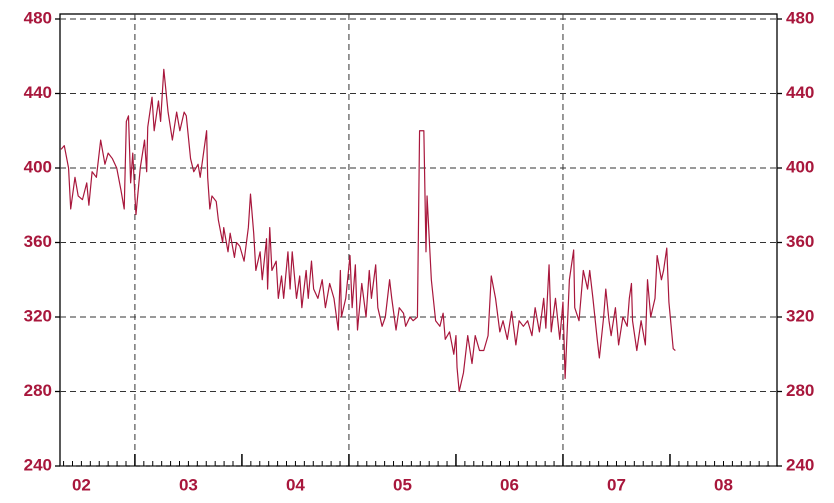 This screenshot has width=834, height=503. Describe the element at coordinates (800, 166) in the screenshot. I see `y2-tick-label: 400` at that location.